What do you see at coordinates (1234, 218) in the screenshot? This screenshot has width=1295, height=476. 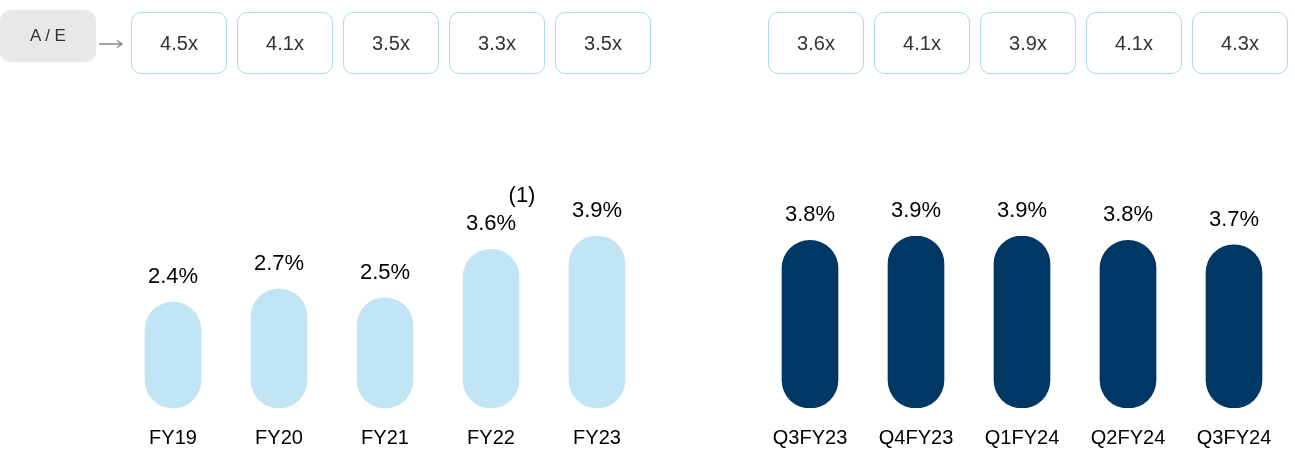 I see `data-label: 3.7%` at bounding box center [1234, 218].